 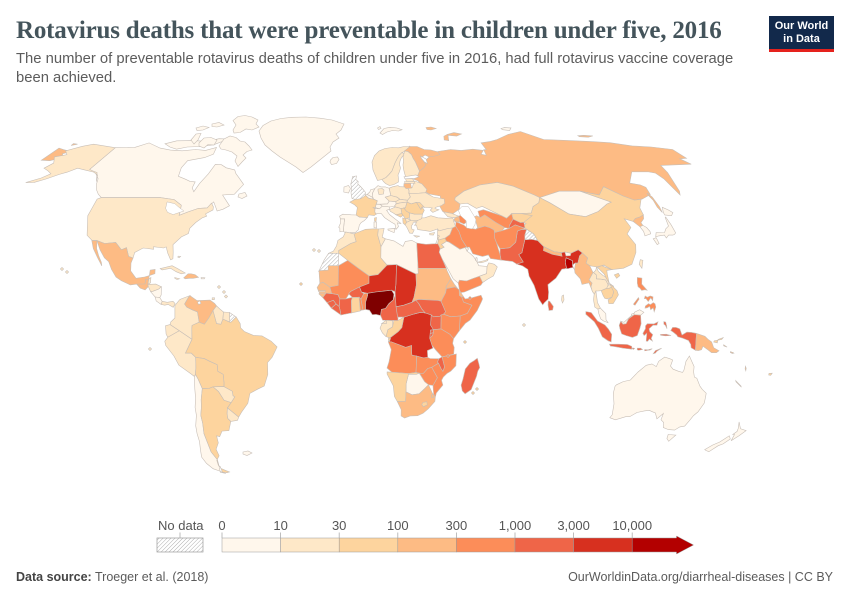 What do you see at coordinates (398, 525) in the screenshot?
I see `svg-text: 100` at bounding box center [398, 525].